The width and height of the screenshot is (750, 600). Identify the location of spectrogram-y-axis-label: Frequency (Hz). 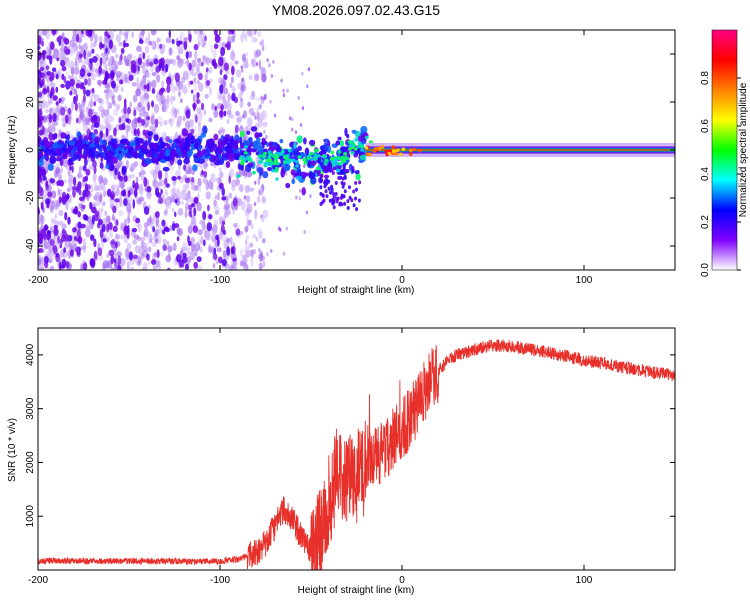
(12, 150).